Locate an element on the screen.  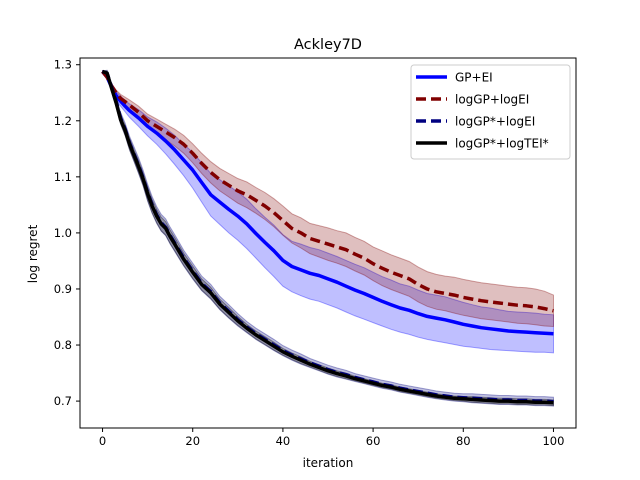
y-axis: 0.7 0.8 0.9 1.0 1.1 1.2 1.3 is located at coordinates (67, 233).